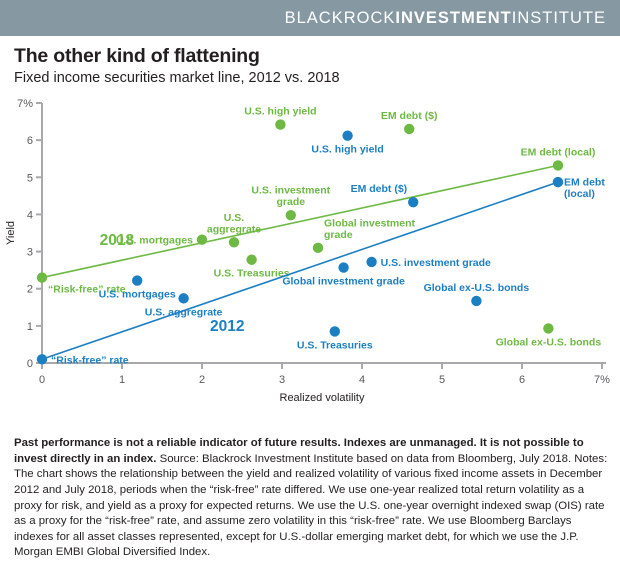 Image resolution: width=620 pixels, height=561 pixels. I want to click on brand-word-investment: INVESTMENT, so click(453, 17).